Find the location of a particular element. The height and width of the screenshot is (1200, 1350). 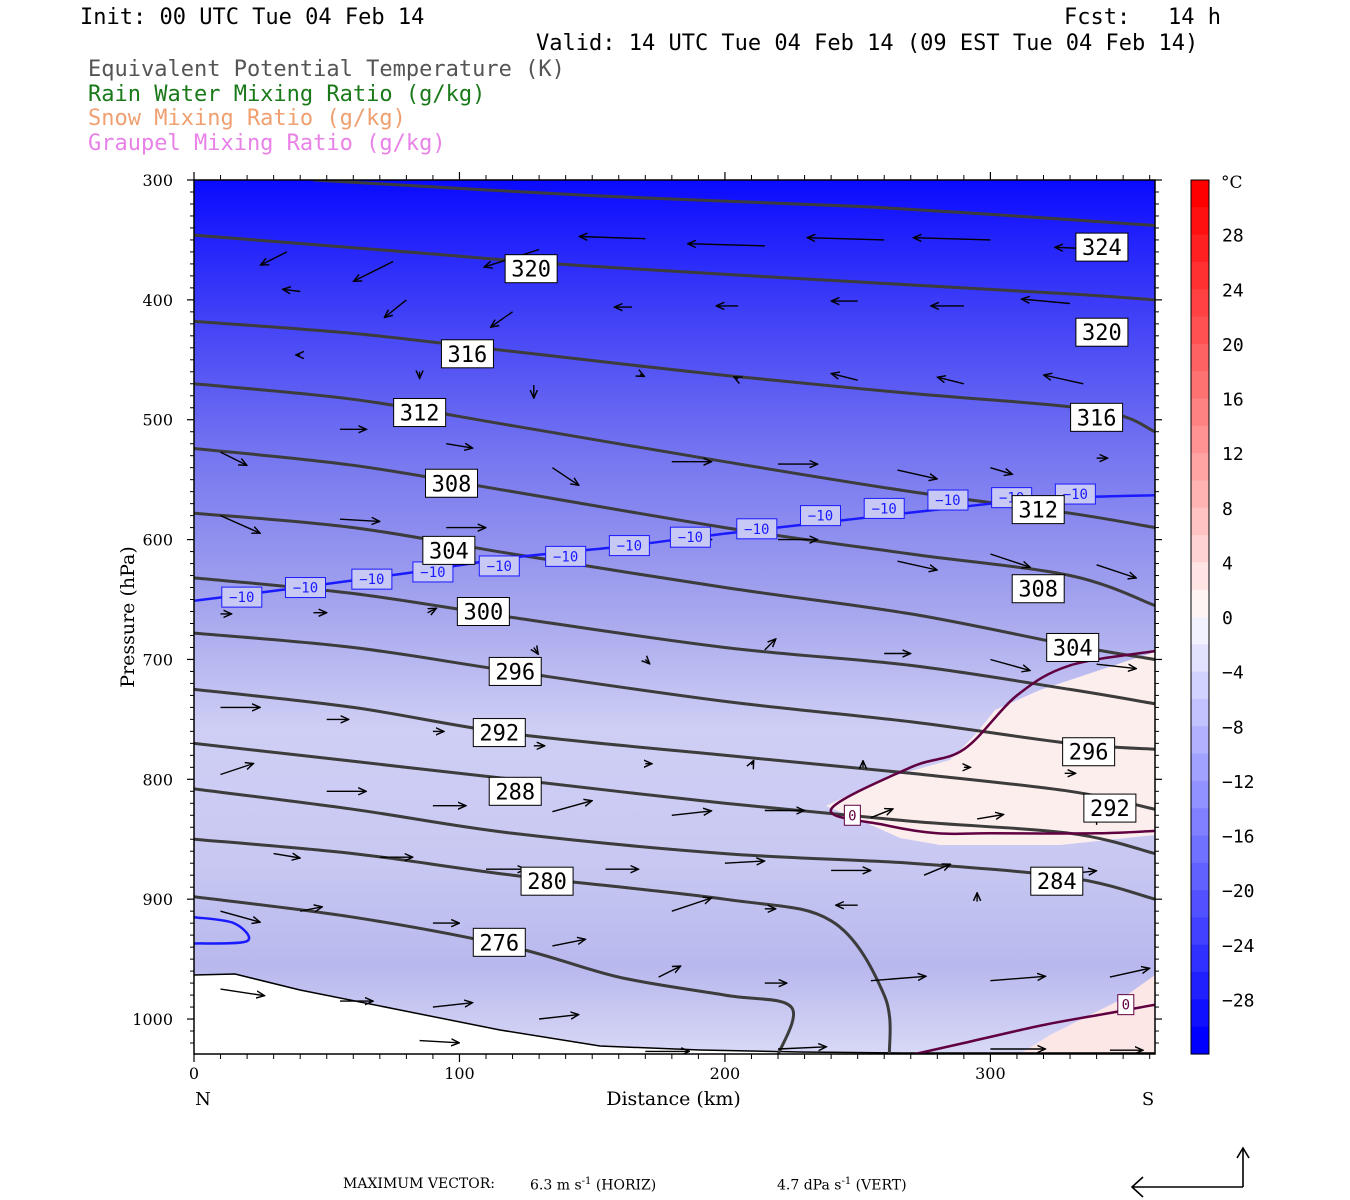

max-vector-label: MAXIMUM VECTOR: is located at coordinates (419, 1184).